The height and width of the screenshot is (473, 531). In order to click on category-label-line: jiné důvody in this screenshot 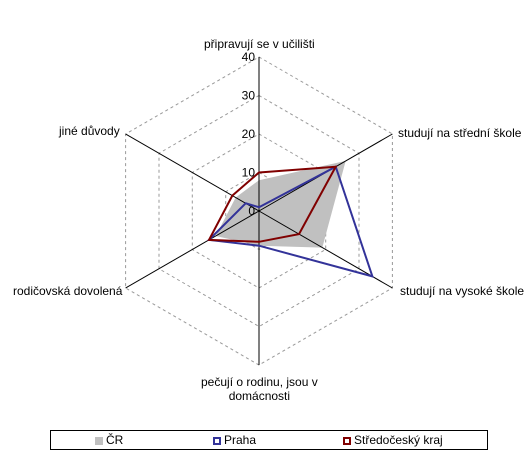, I will do `click(89, 131)`.